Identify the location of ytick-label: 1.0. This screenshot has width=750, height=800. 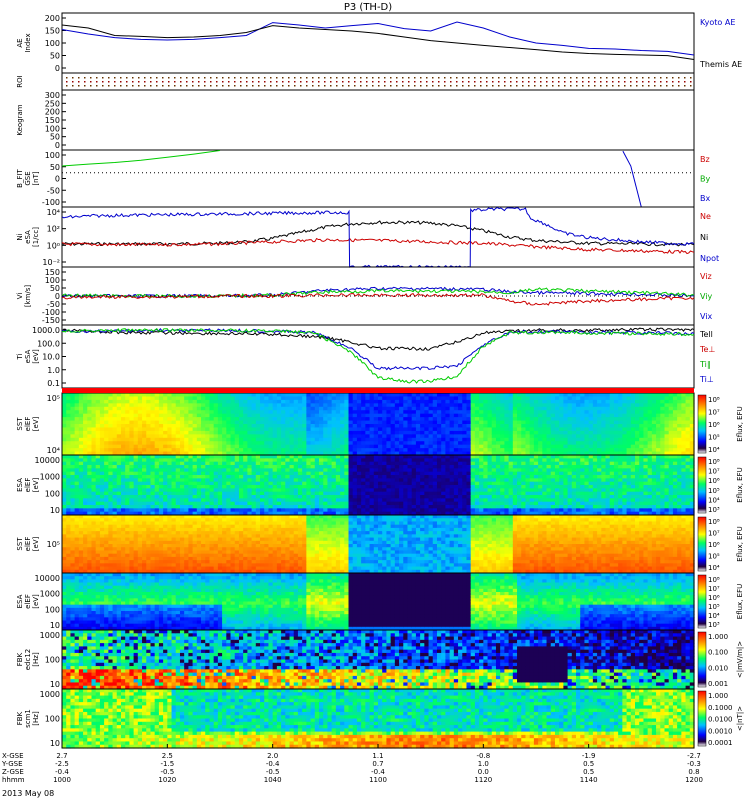
(53, 370).